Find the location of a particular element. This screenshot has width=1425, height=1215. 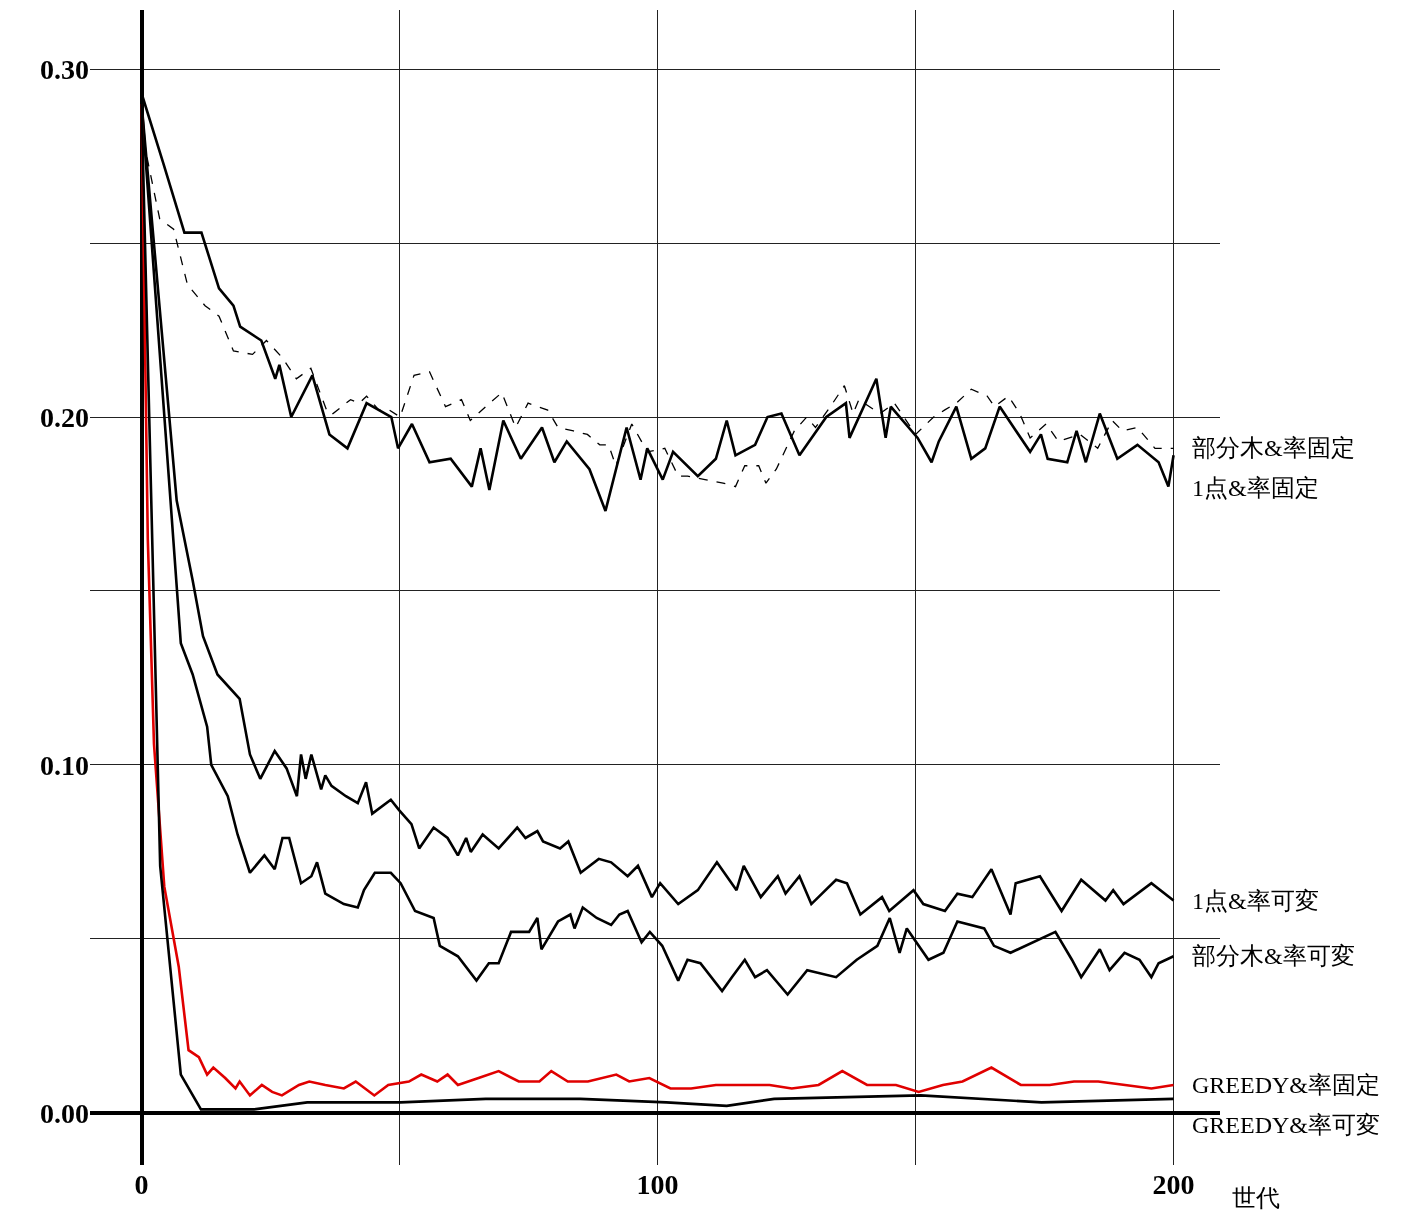

x-axis-title: 世代 is located at coordinates (1256, 1198).